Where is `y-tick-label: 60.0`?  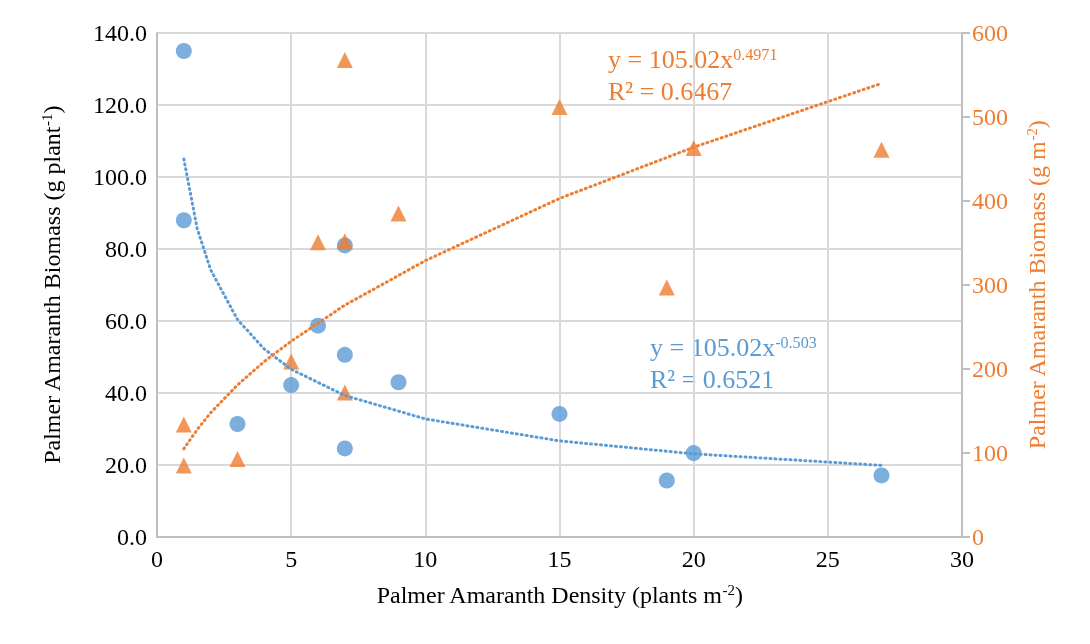 y-tick-label: 60.0 is located at coordinates (126, 321).